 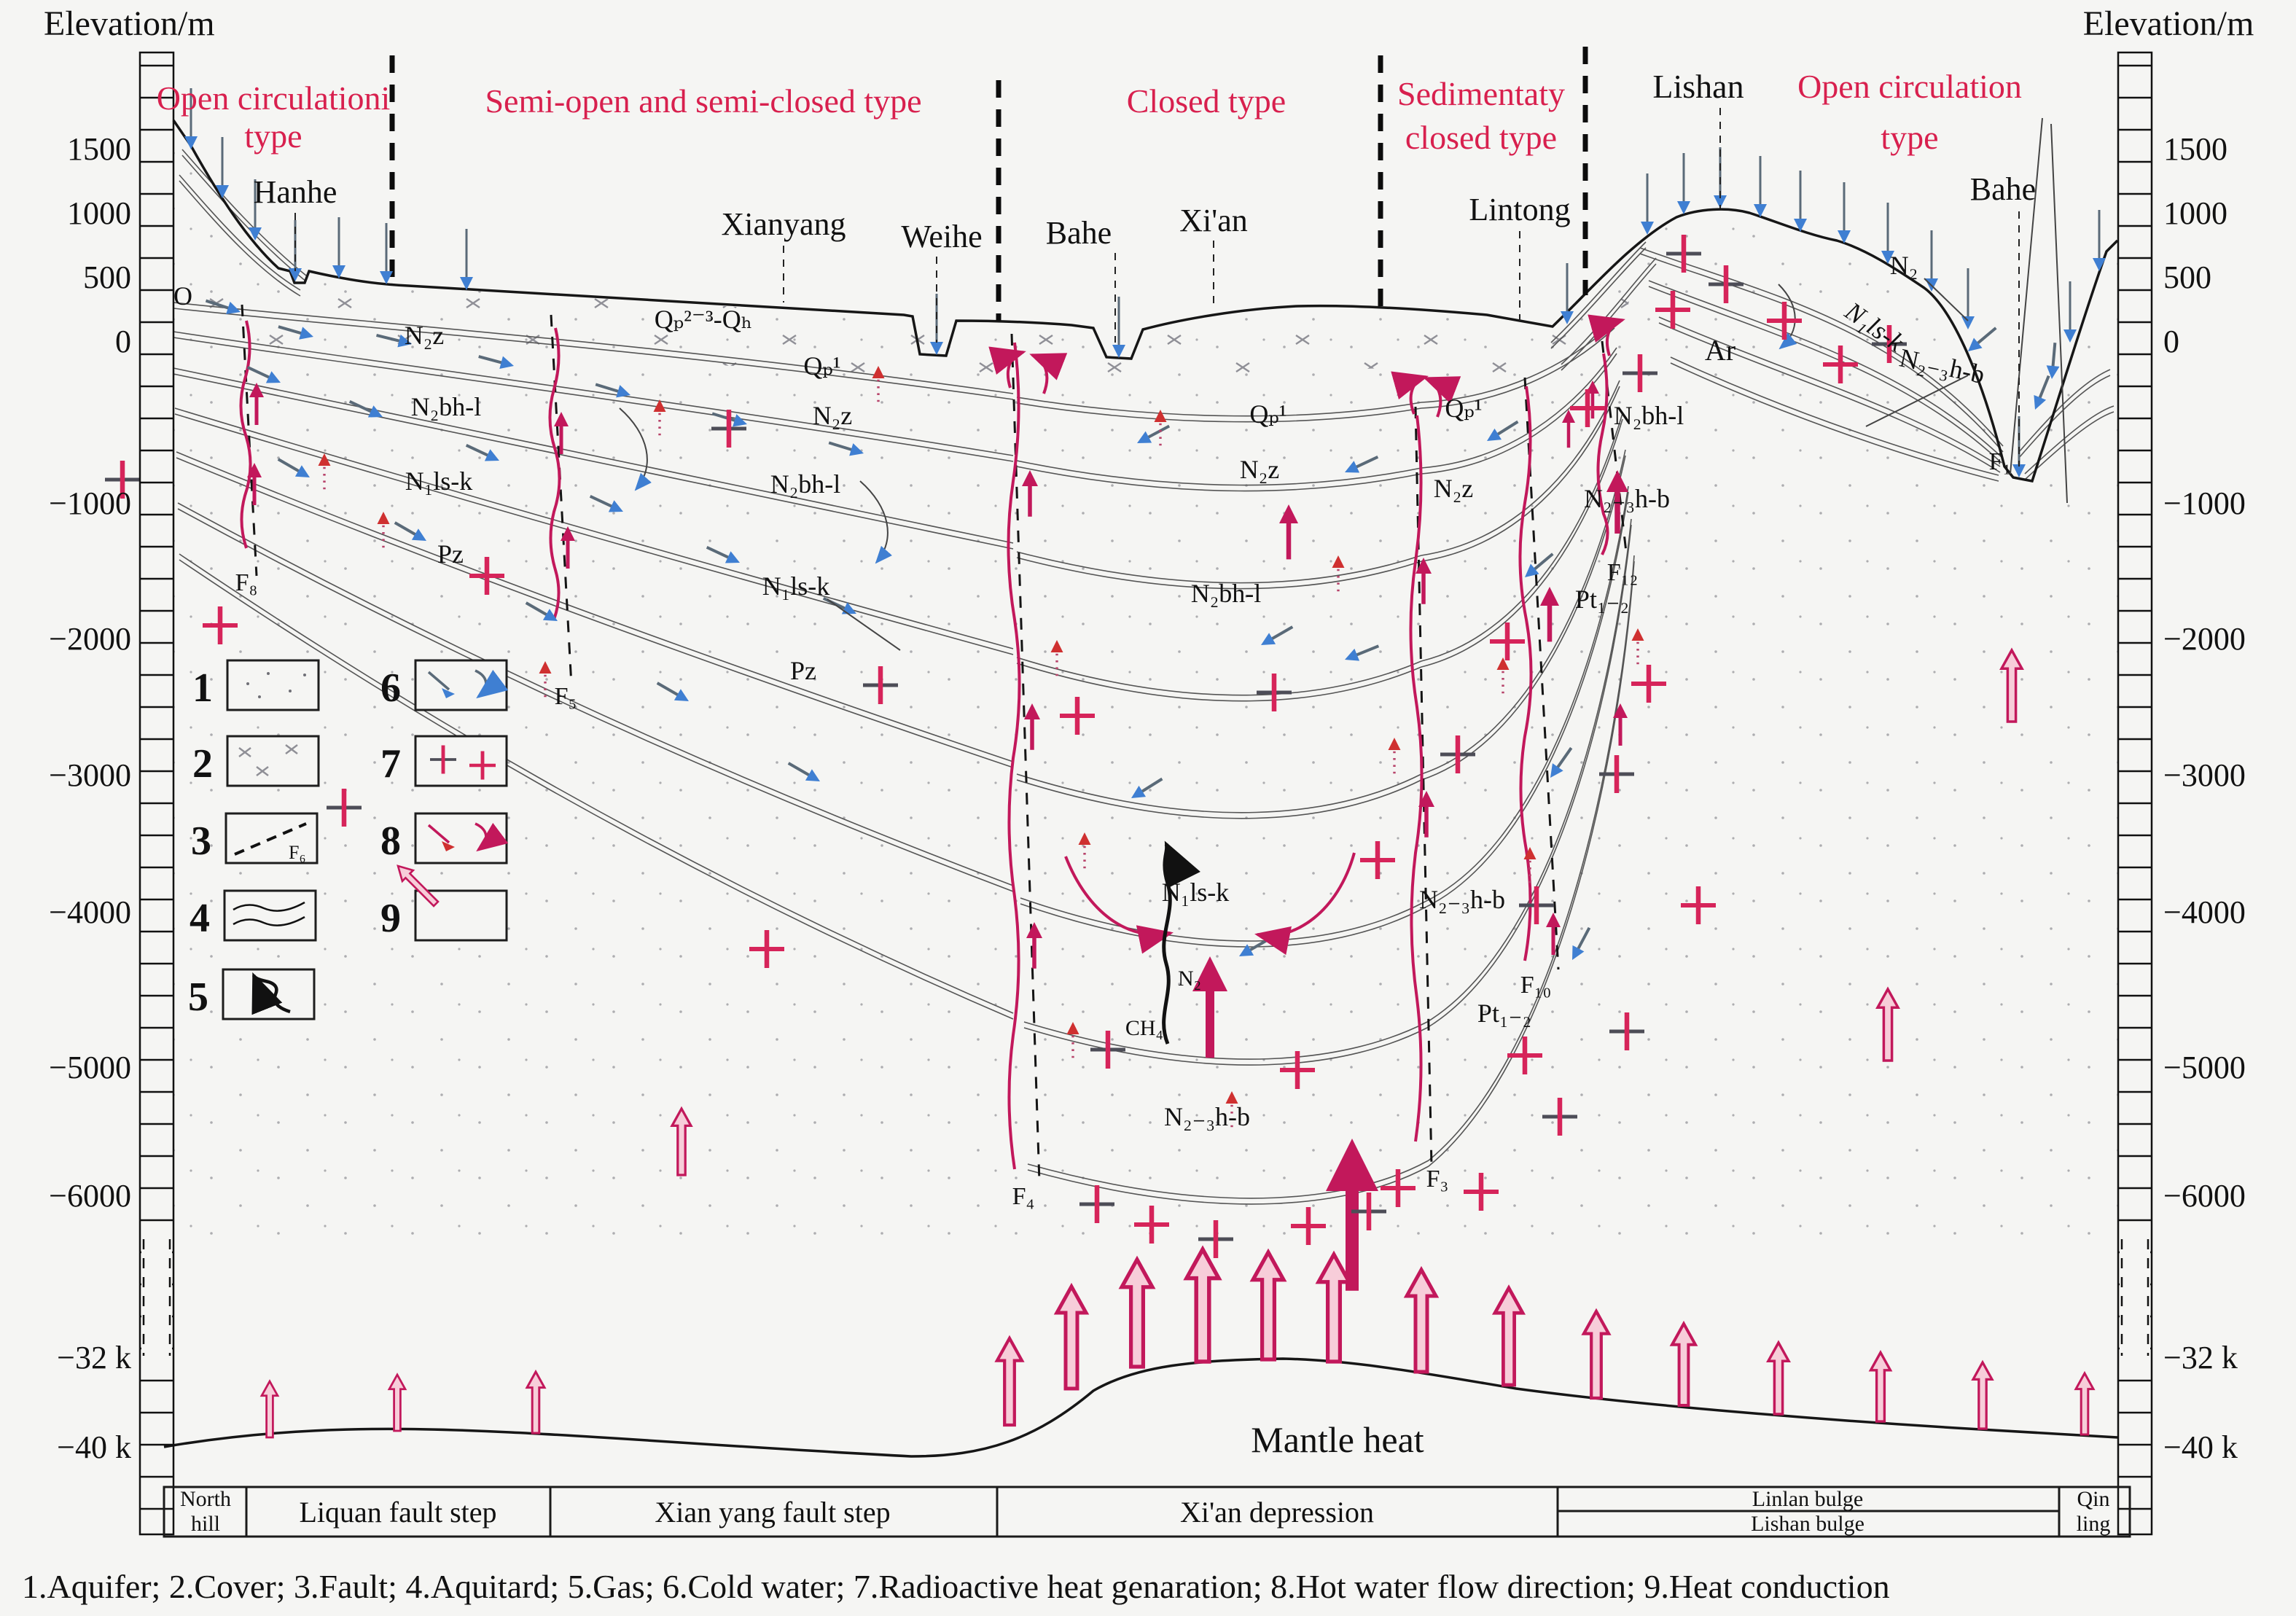 I want to click on unit-ar: Ar, so click(x=1720, y=351).